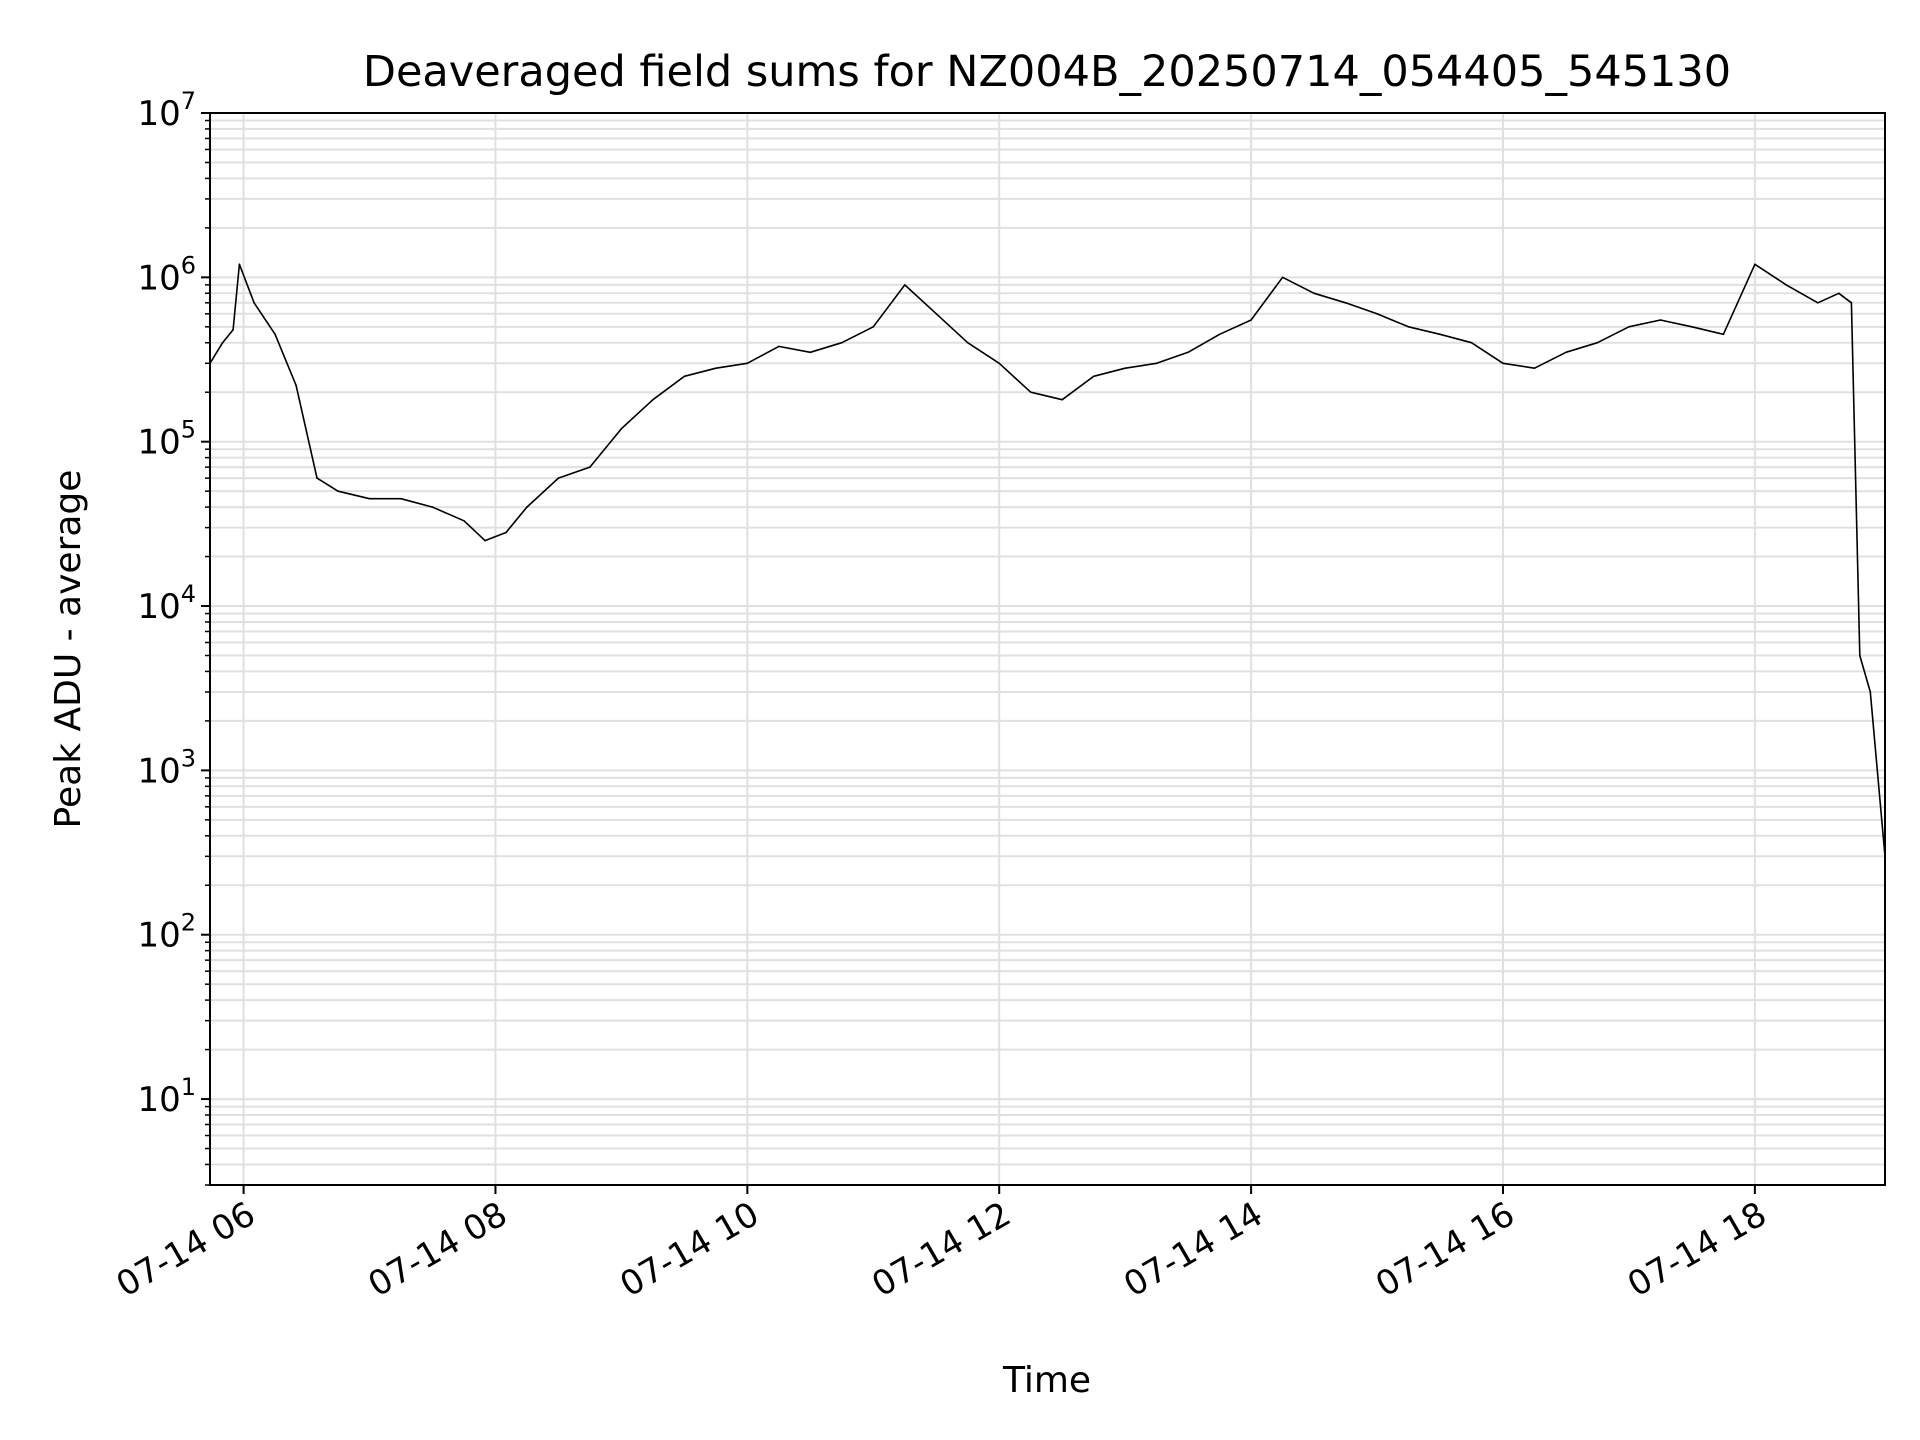 The image size is (1920, 1440). I want to click on y-tick-exponent: 2, so click(188, 923).